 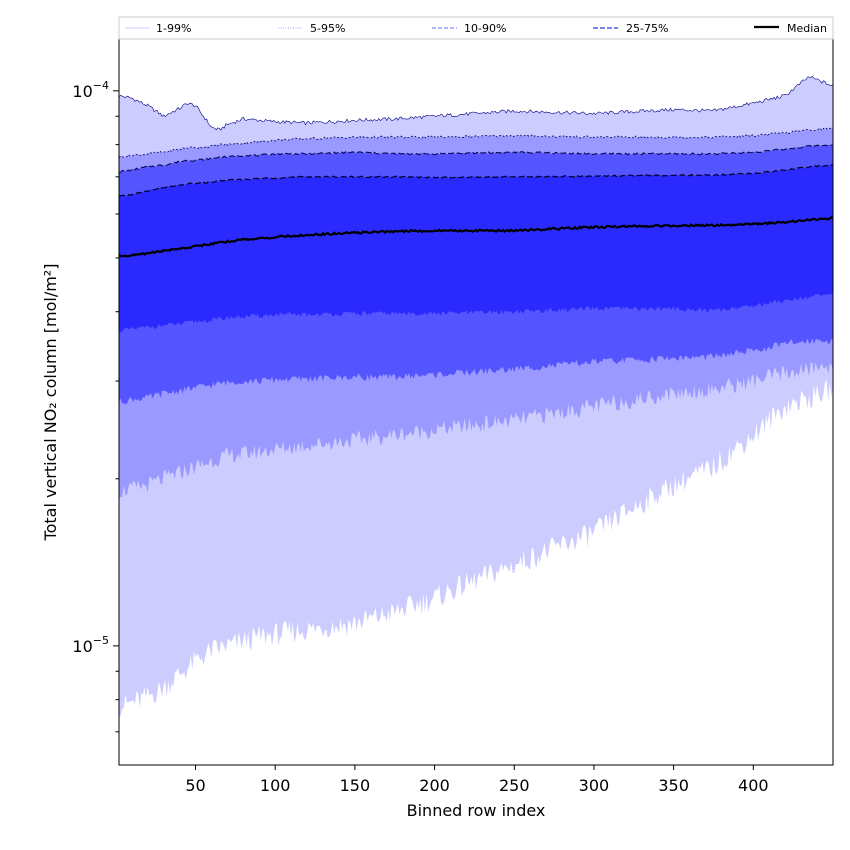 What do you see at coordinates (673, 785) in the screenshot?
I see `x-tick-label: 350` at bounding box center [673, 785].